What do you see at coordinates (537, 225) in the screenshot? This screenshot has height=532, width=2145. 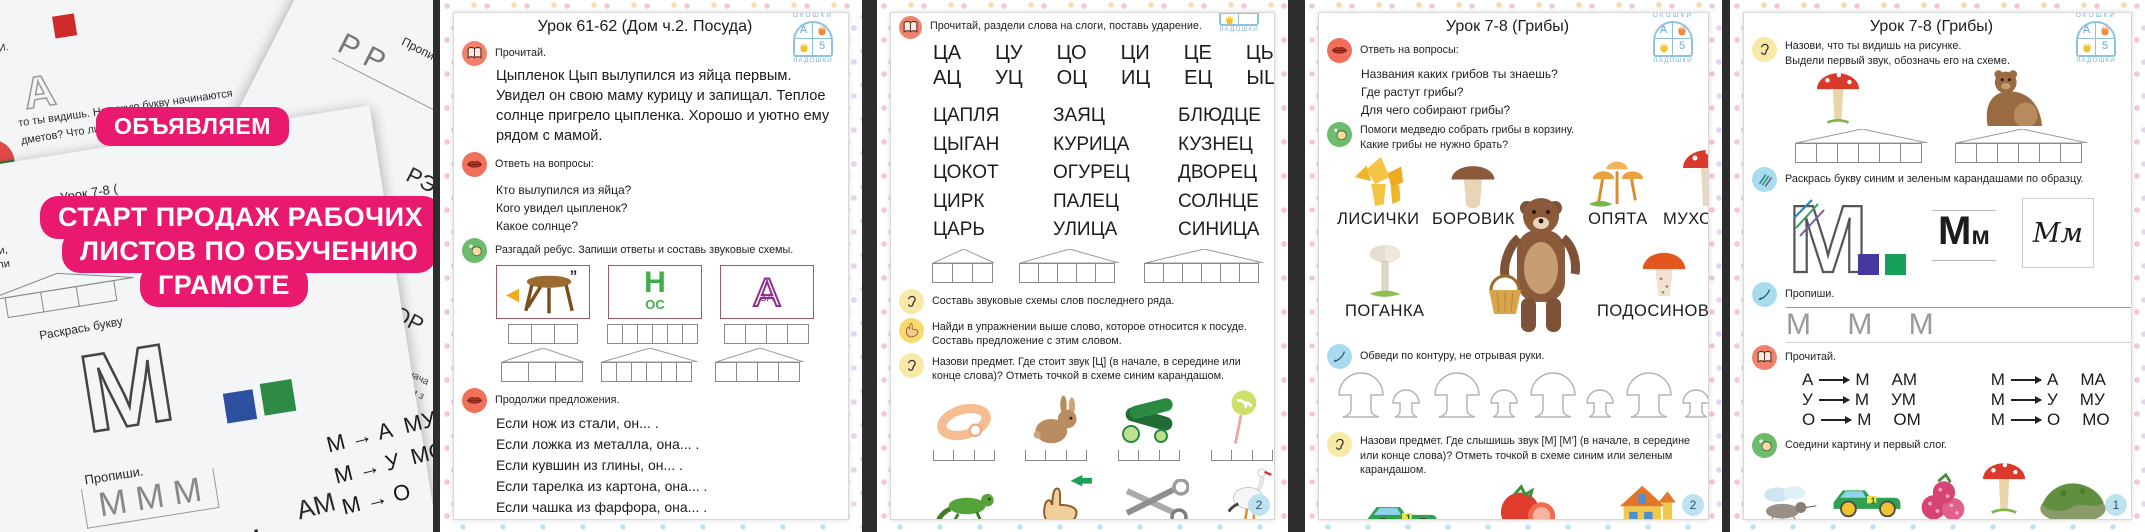 I see `question: Какое солнце?` at bounding box center [537, 225].